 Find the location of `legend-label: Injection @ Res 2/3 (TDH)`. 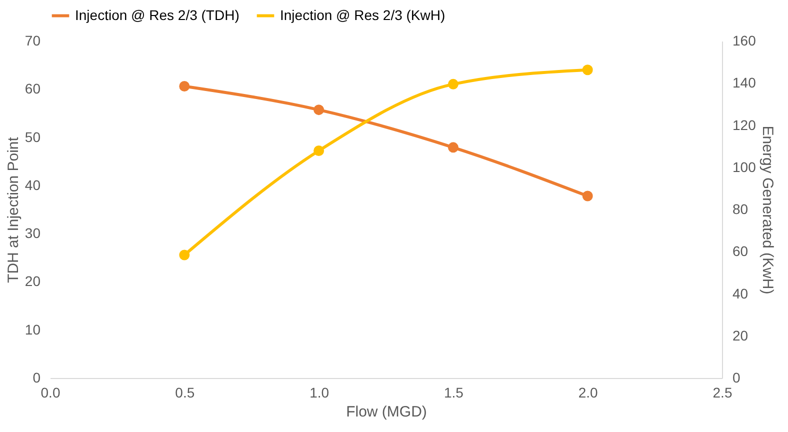

legend-label: Injection @ Res 2/3 (TDH) is located at coordinates (157, 14).